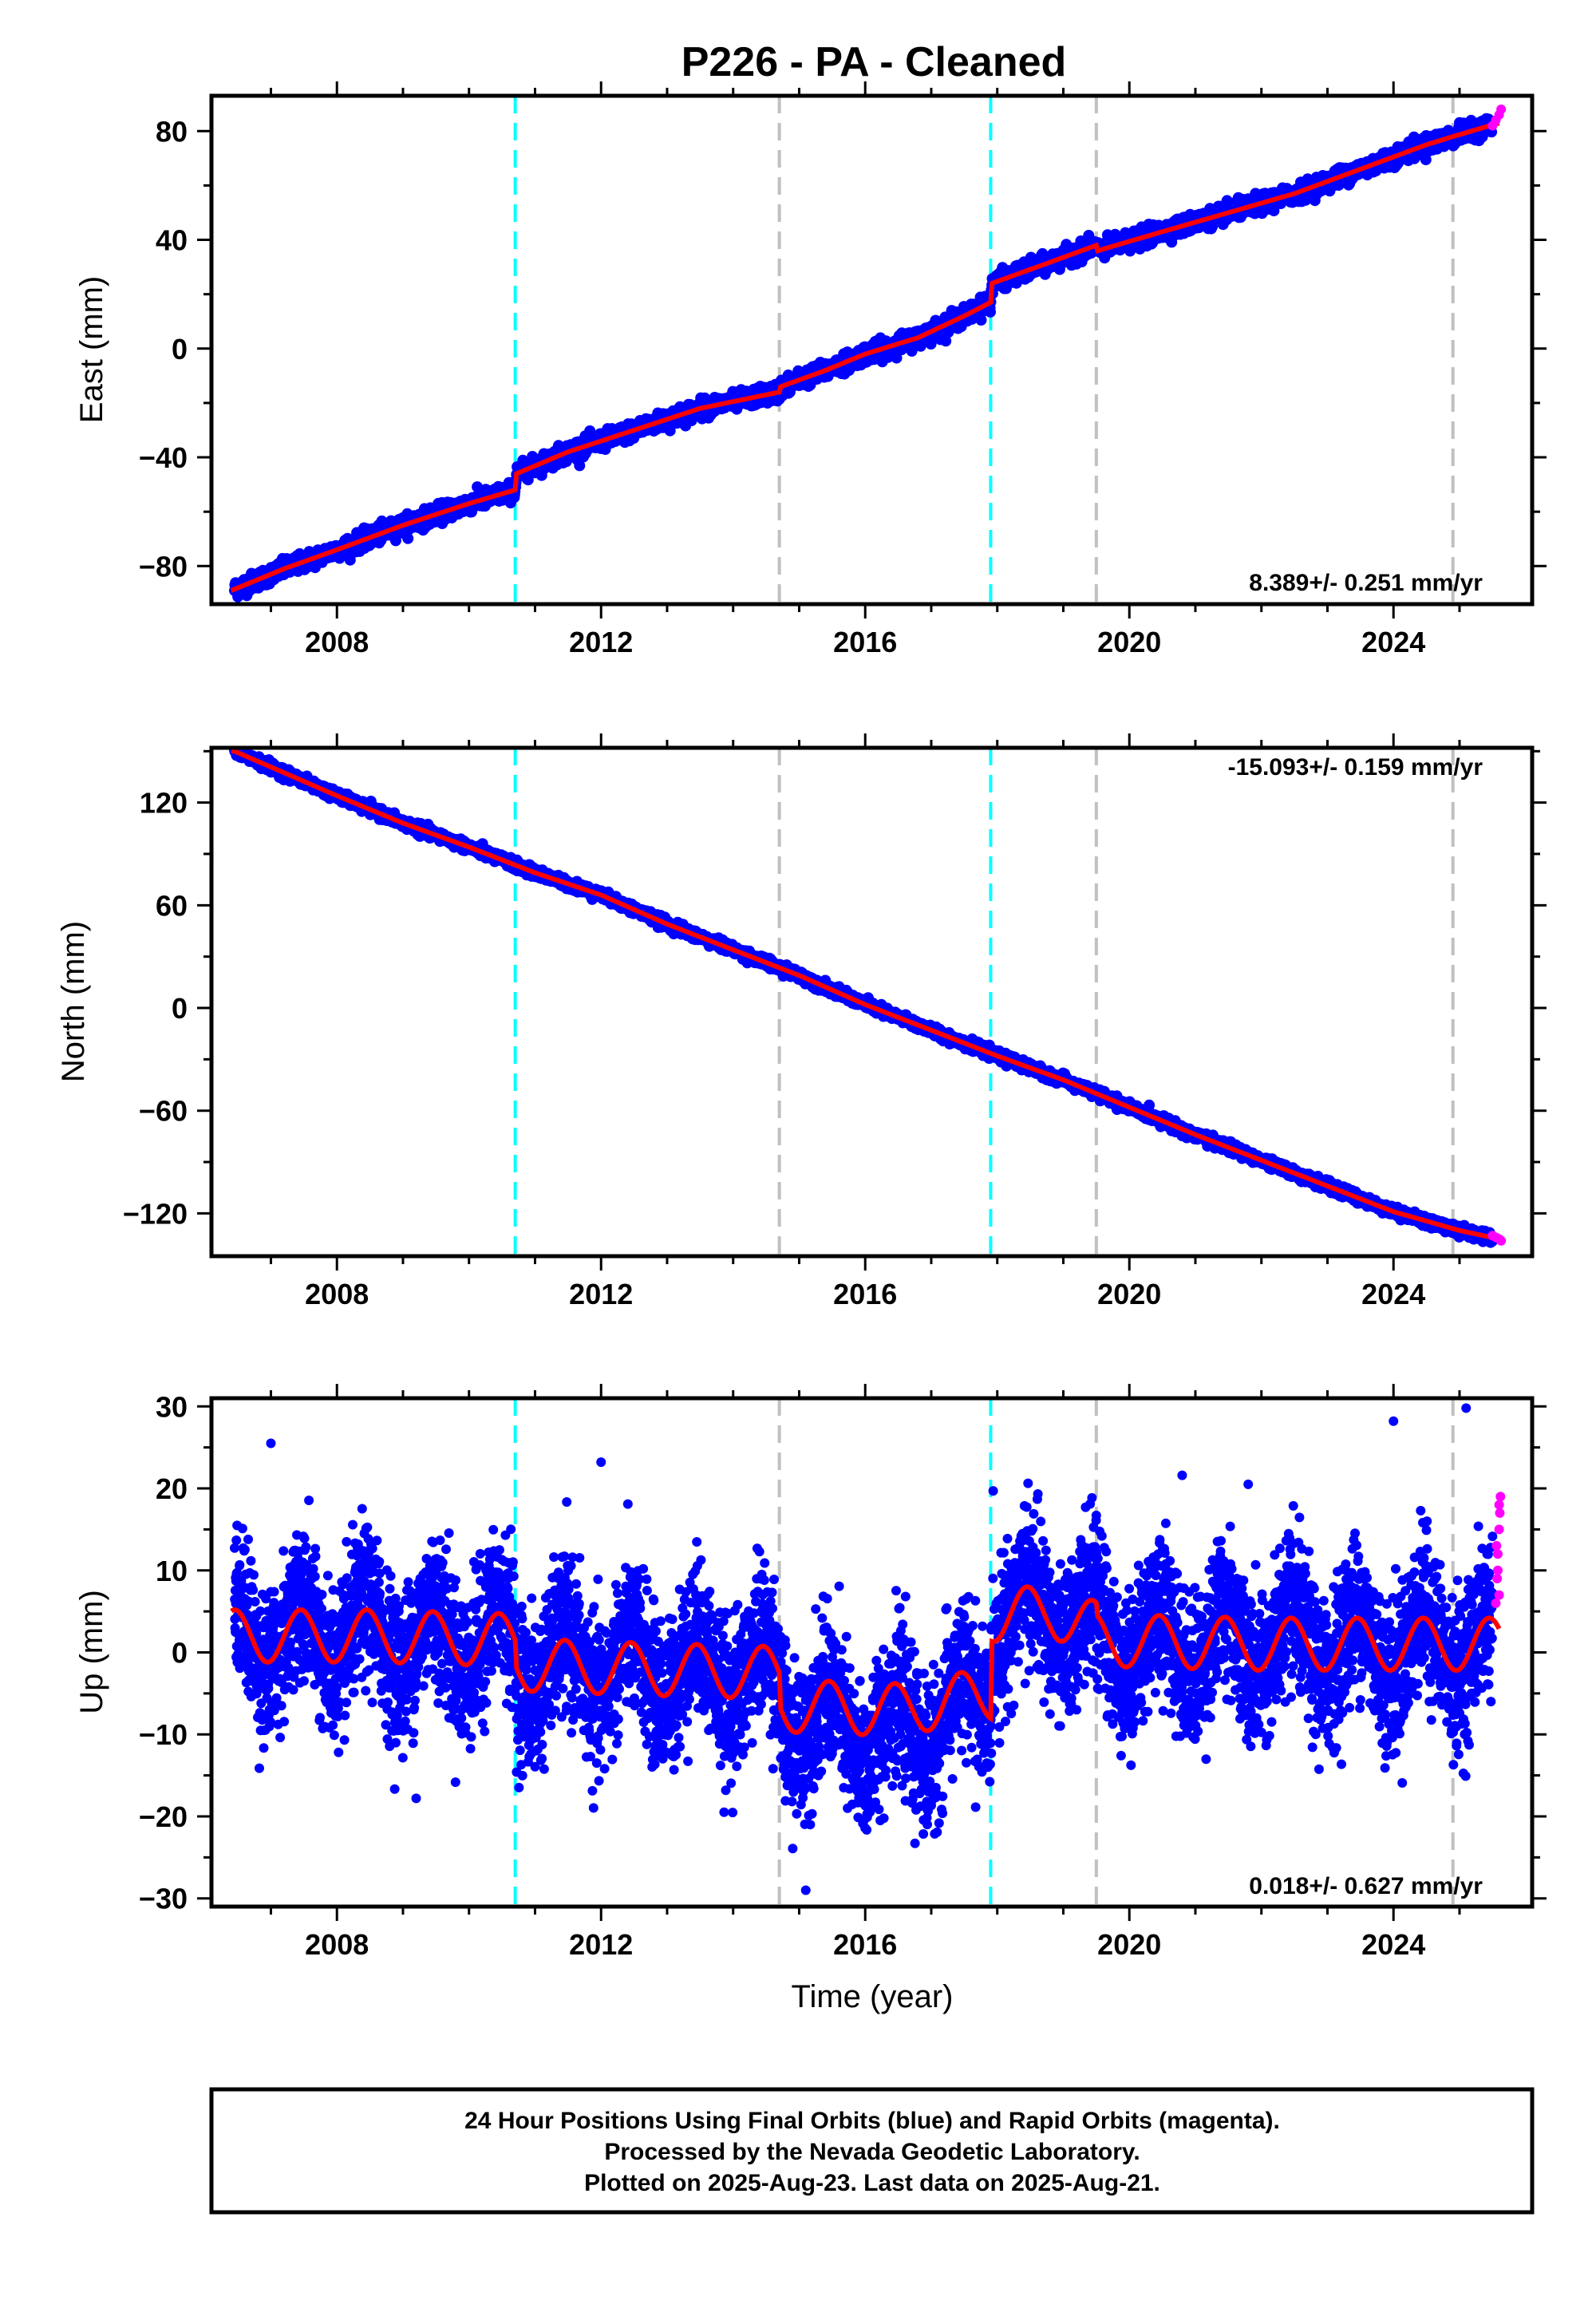  What do you see at coordinates (1501, 110) in the screenshot?
I see `rapid-point` at bounding box center [1501, 110].